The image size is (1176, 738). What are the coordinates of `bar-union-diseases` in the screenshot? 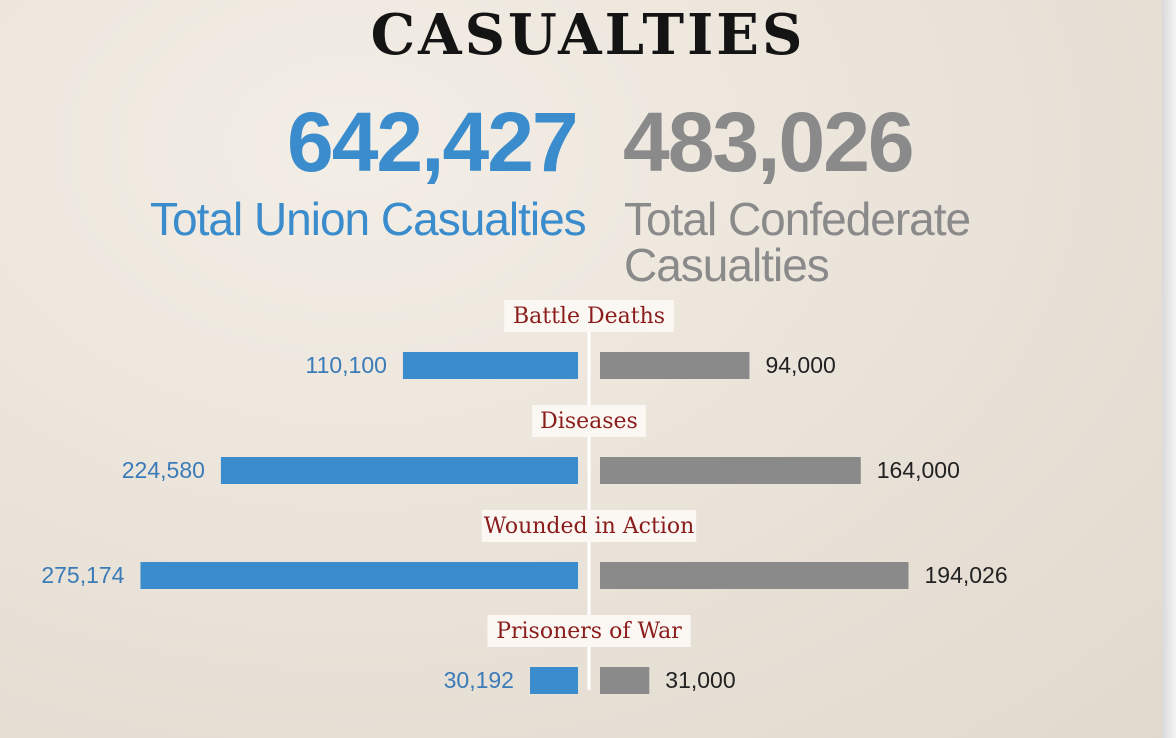 It's located at (399, 470).